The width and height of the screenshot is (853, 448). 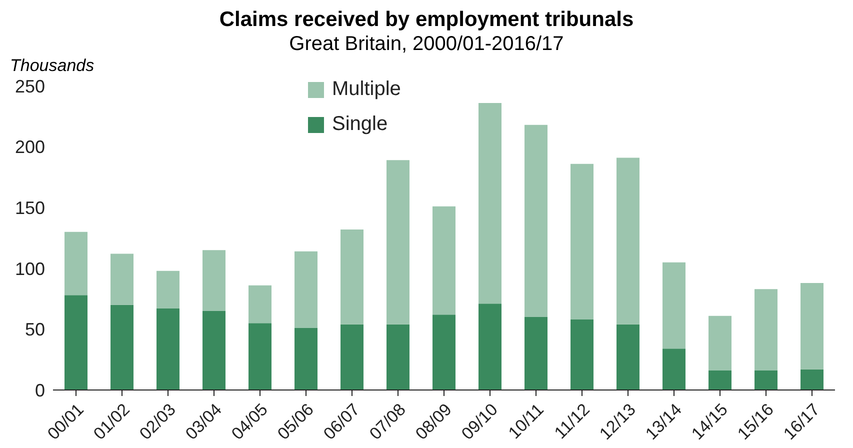 I want to click on y-tick-label: 50, so click(x=34, y=330).